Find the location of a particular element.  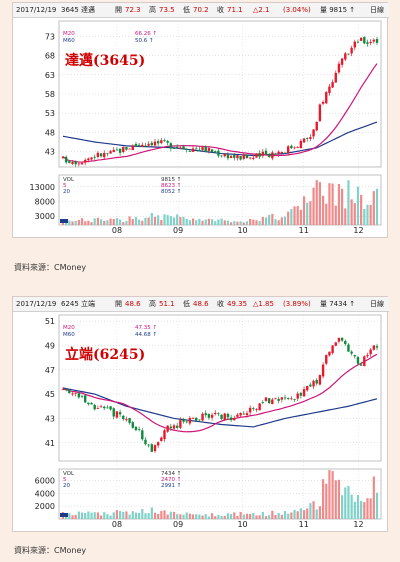

vol-legend-vol-value: 9815 ↑ is located at coordinates (171, 179).